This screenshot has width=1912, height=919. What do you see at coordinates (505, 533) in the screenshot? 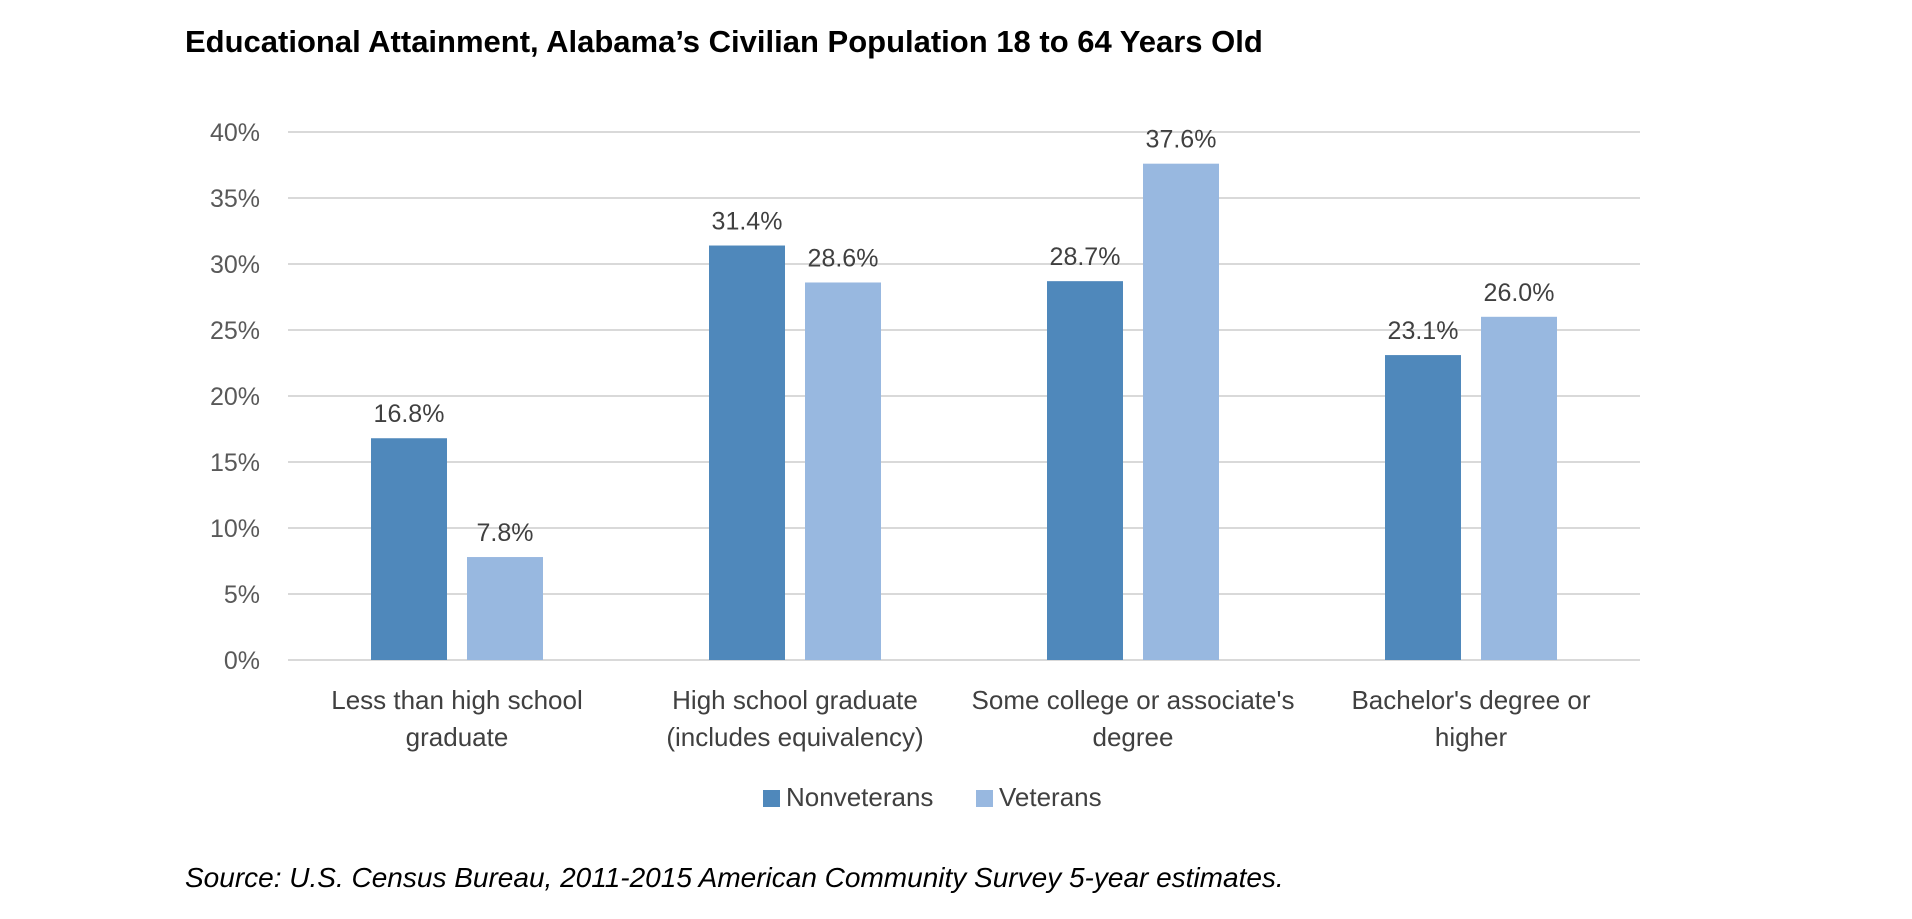
I see `data-label: 7.8%` at bounding box center [505, 533].